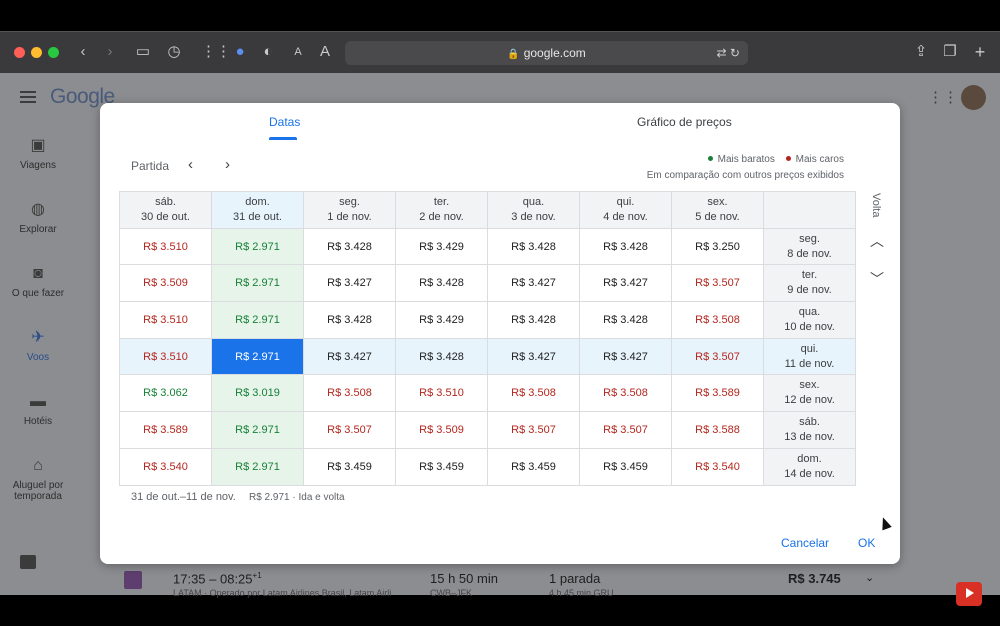 The image size is (1000, 626). I want to click on tab-overview-icon: ⋮⋮, so click(216, 51).